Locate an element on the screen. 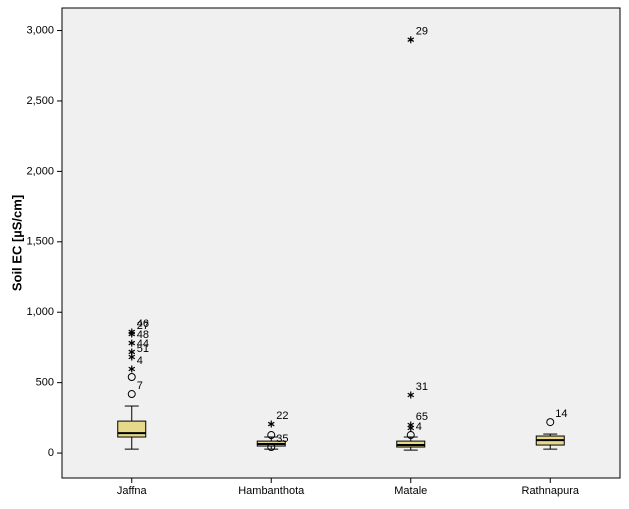 Image resolution: width=629 pixels, height=509 pixels. outlier-label: 44 is located at coordinates (143, 344).